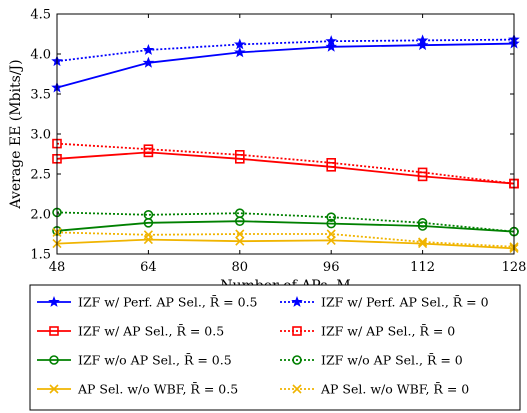  Describe the element at coordinates (16, 134) in the screenshot. I see `y-axis-title: Average EE (Mbits/J)` at that location.